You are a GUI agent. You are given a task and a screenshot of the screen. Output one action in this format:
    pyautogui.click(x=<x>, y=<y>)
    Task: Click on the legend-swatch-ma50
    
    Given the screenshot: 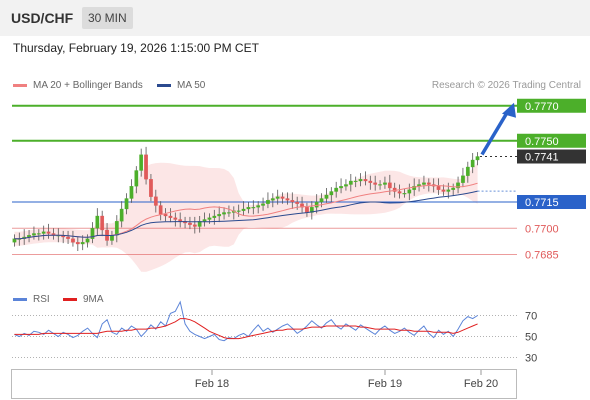 What is the action you would take?
    pyautogui.click(x=164, y=85)
    